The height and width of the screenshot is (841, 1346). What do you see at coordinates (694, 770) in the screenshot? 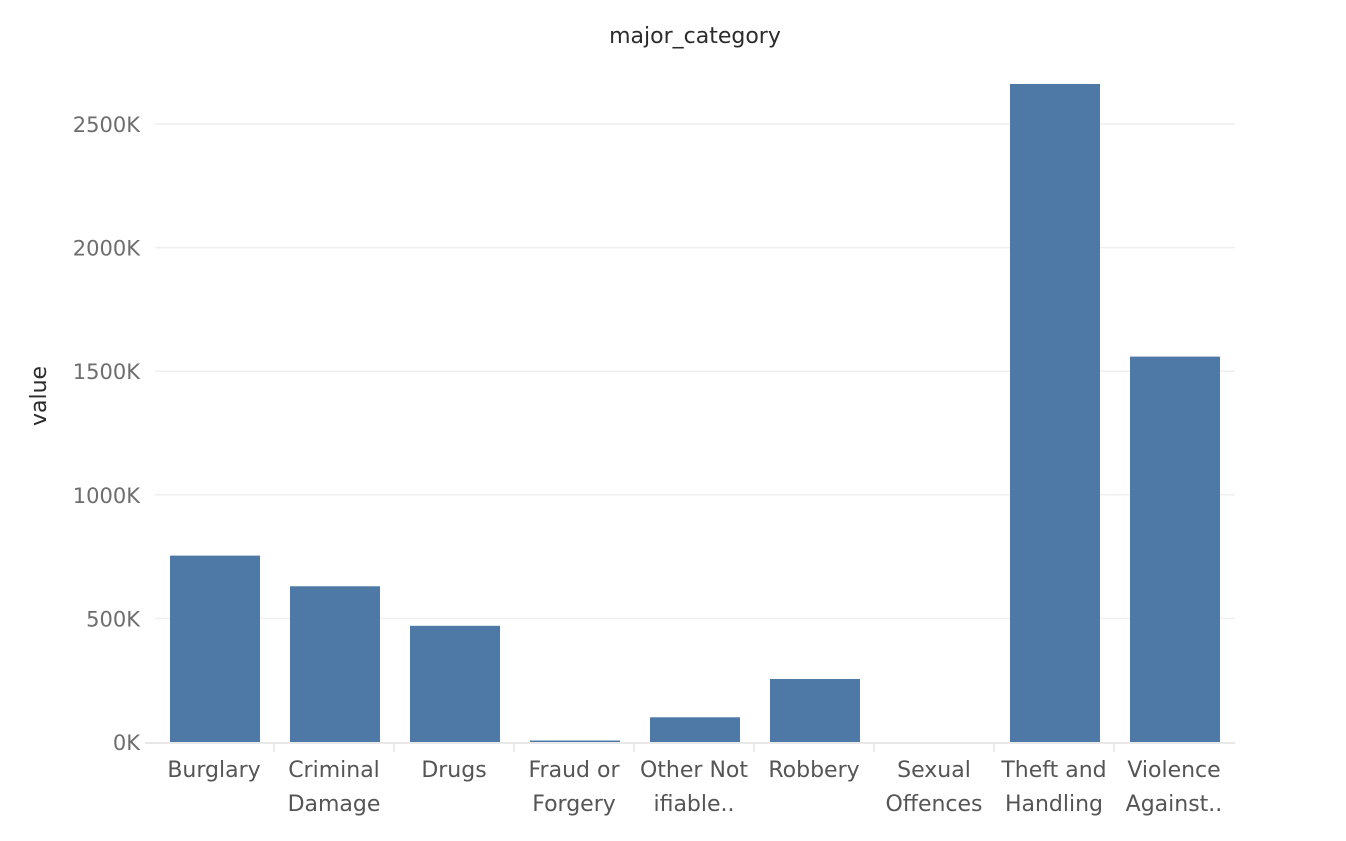
I see `x-tick-label: Other Not` at bounding box center [694, 770].